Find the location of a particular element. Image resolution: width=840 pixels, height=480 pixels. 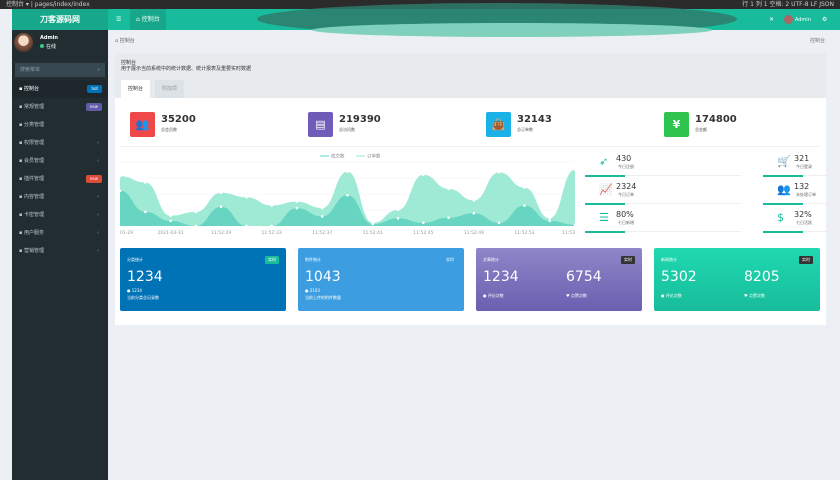

card-title: 分类统计 is located at coordinates (135, 259).